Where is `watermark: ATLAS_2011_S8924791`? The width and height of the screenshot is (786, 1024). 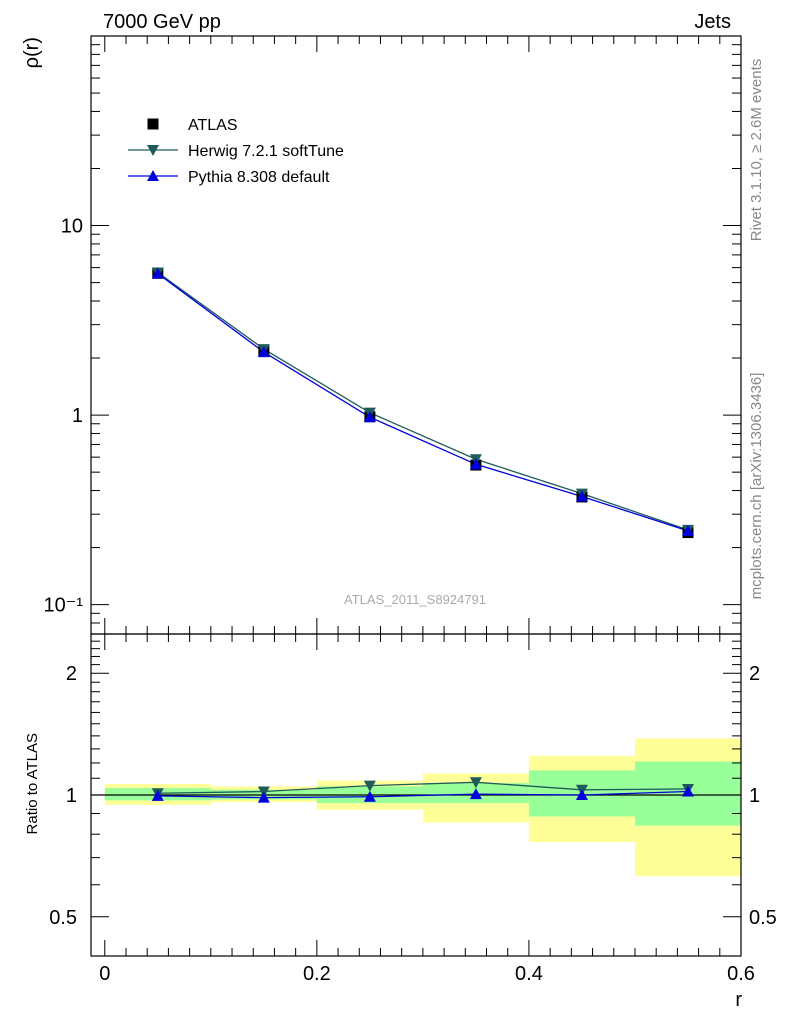 watermark: ATLAS_2011_S8924791 is located at coordinates (415, 599).